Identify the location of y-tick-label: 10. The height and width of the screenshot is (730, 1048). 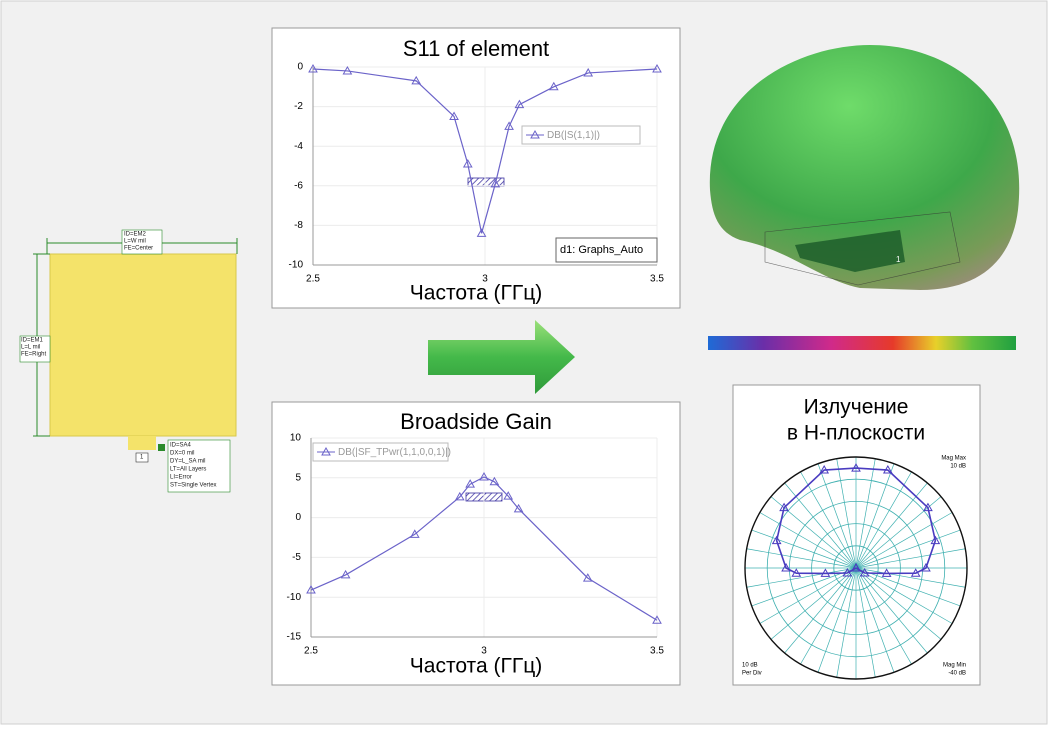
(296, 438).